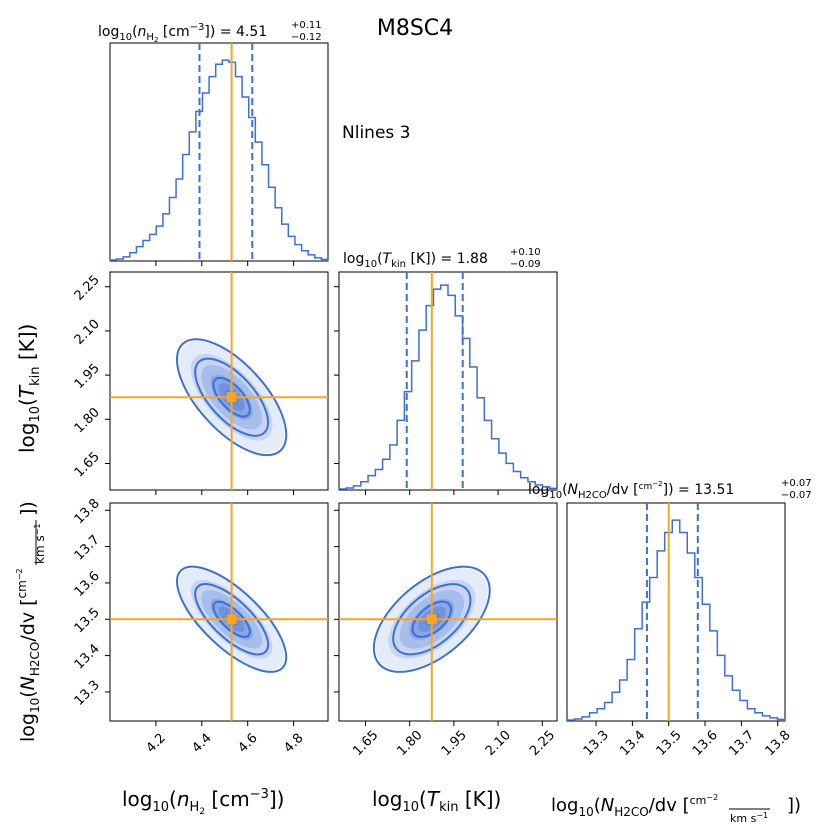 The image size is (830, 830). I want to click on xtick-label-NH2CO: 13.8, so click(778, 743).